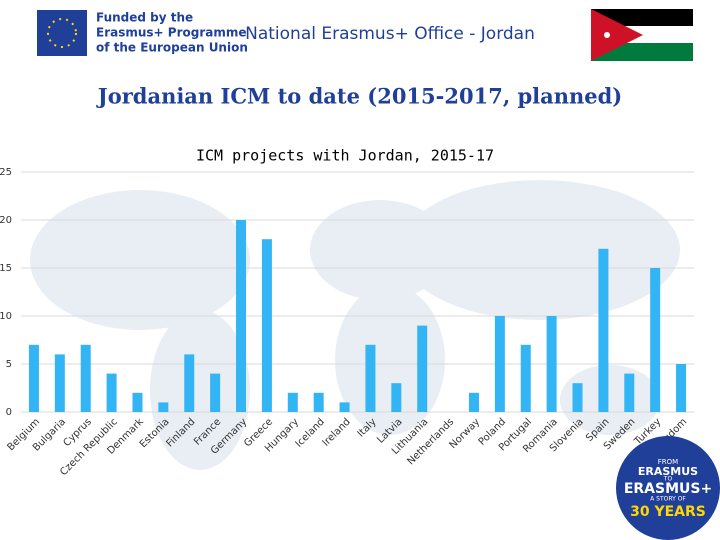 The image size is (720, 540). Describe the element at coordinates (6, 268) in the screenshot. I see `y-tick-label: 15` at that location.